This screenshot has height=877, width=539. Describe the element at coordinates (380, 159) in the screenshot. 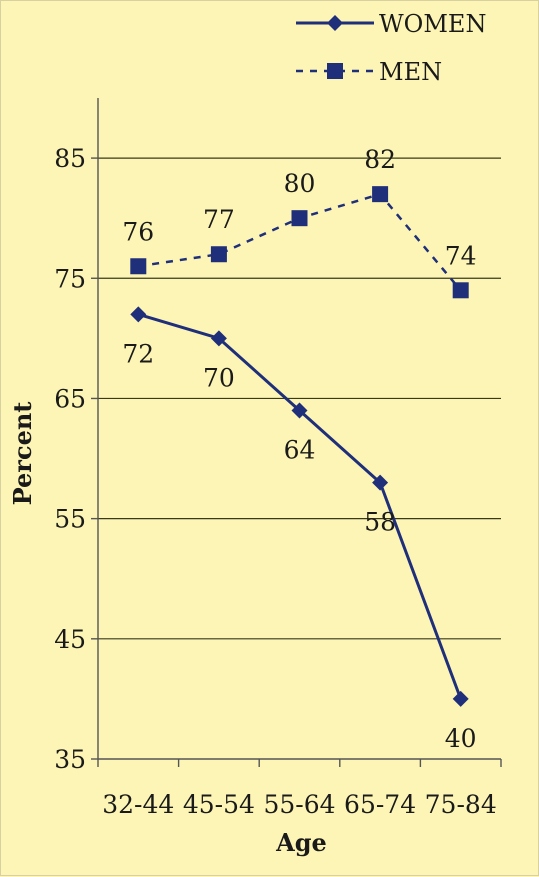

I see `data-label-men: 82` at that location.